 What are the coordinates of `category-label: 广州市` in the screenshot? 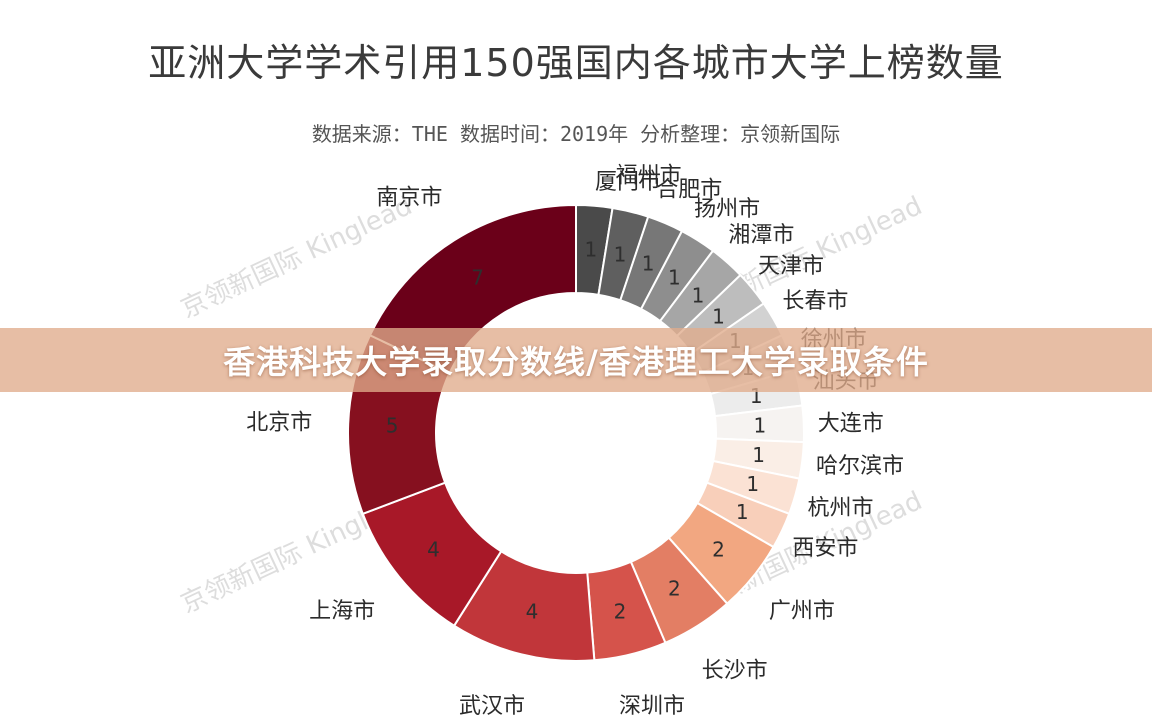 It's located at (802, 611).